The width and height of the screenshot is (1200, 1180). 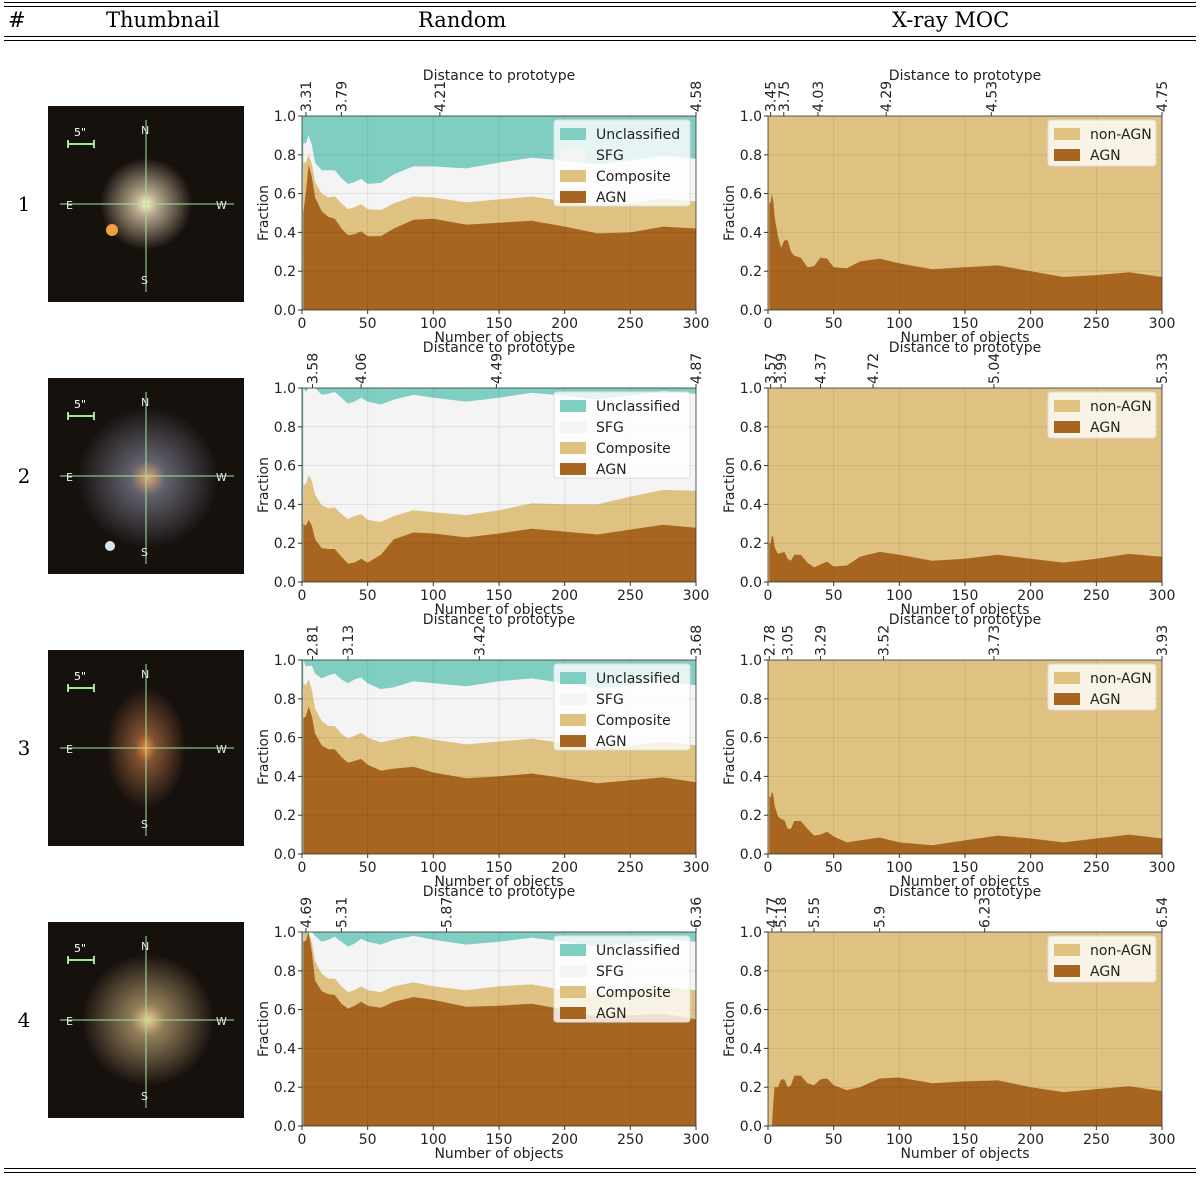 What do you see at coordinates (789, 640) in the screenshot?
I see `top-tick-label: 3.05` at bounding box center [789, 640].